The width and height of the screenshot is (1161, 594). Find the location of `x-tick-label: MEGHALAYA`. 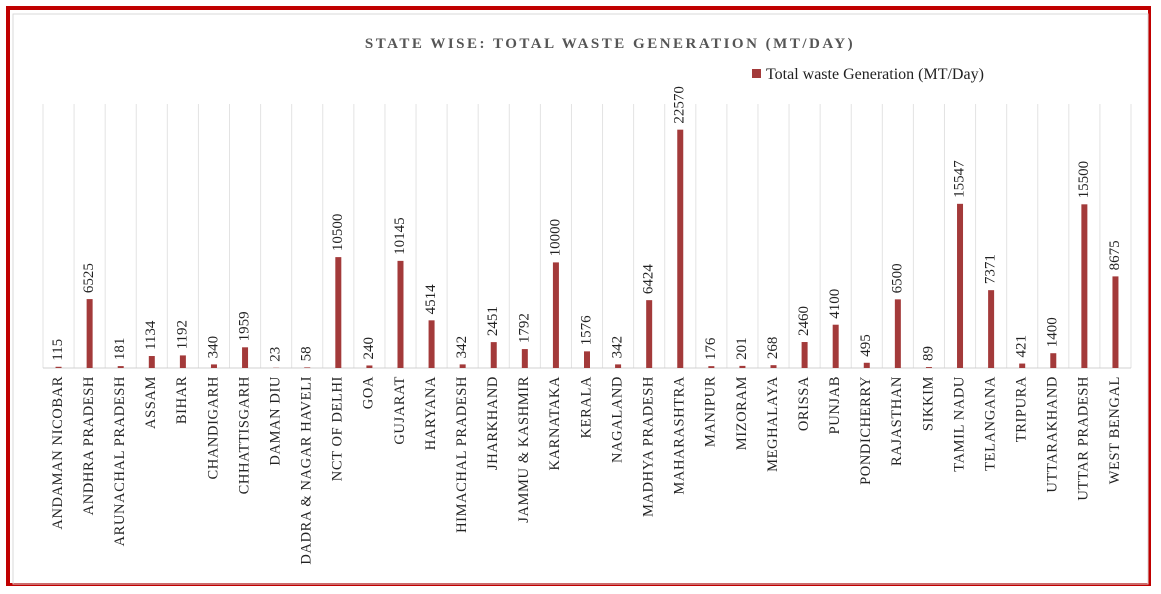

x-tick-label: MEGHALAYA is located at coordinates (773, 424).